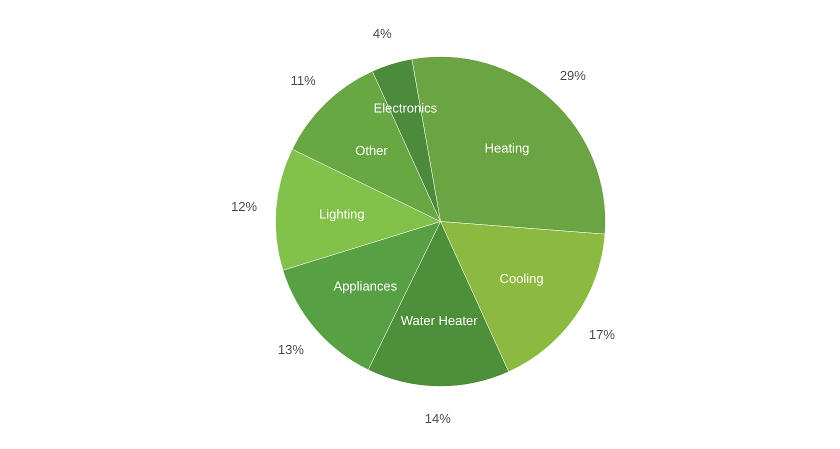 This screenshot has height=449, width=840. Describe the element at coordinates (439, 320) in the screenshot. I see `slice-label: Water Heater` at that location.